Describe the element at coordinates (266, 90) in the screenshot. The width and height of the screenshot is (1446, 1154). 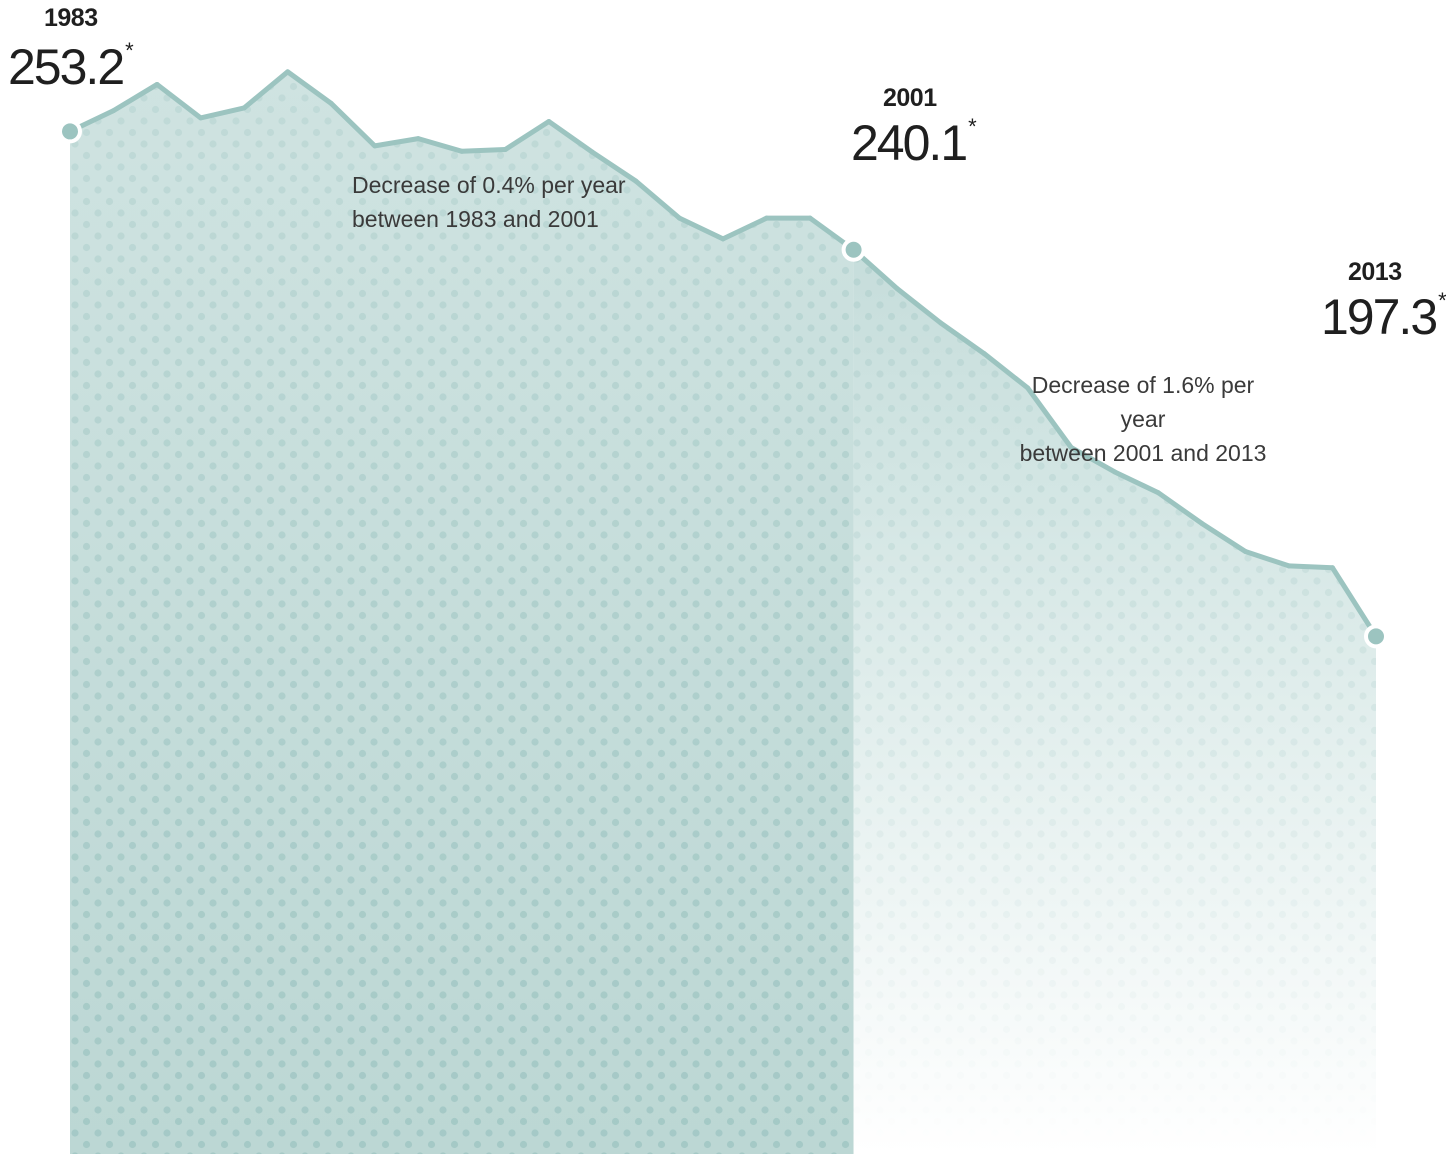
I see `line-segment-1987-1988` at that location.